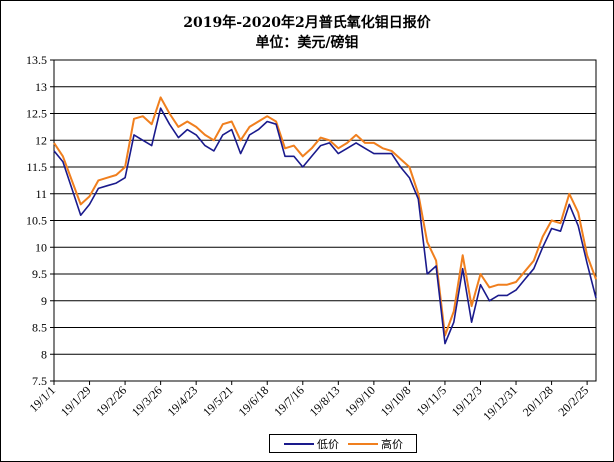  What do you see at coordinates (325, 401) in the screenshot?
I see `x-tick-label: 19/8/13` at bounding box center [325, 401].